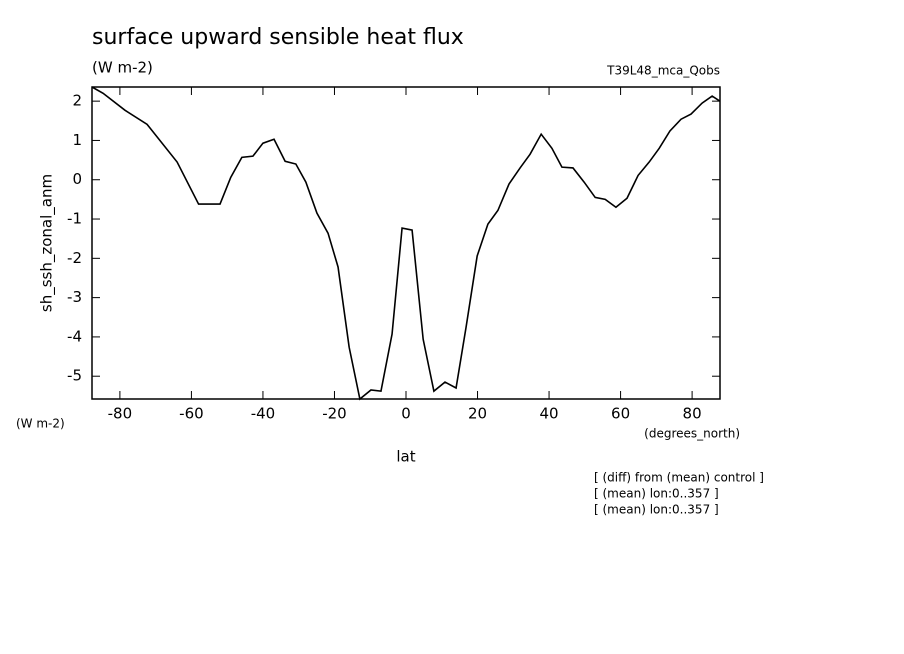 The image size is (904, 654). What do you see at coordinates (74, 219) in the screenshot?
I see `y-tick-label: -1` at bounding box center [74, 219].